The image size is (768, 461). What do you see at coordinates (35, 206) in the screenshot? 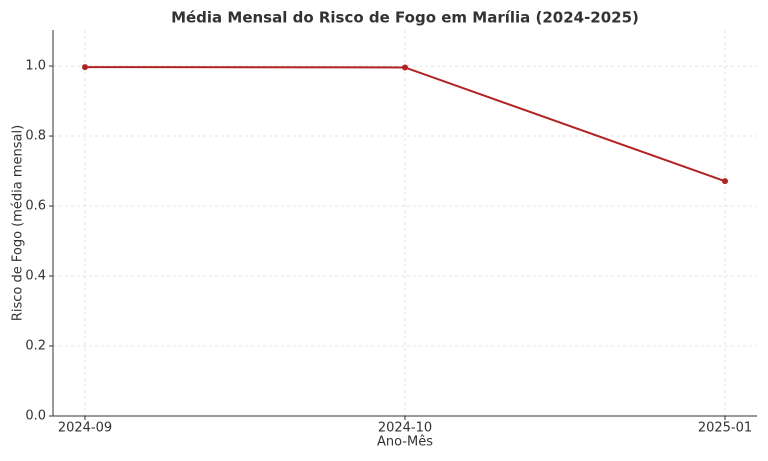
I see `y-tick-label: 0.6` at bounding box center [35, 206].